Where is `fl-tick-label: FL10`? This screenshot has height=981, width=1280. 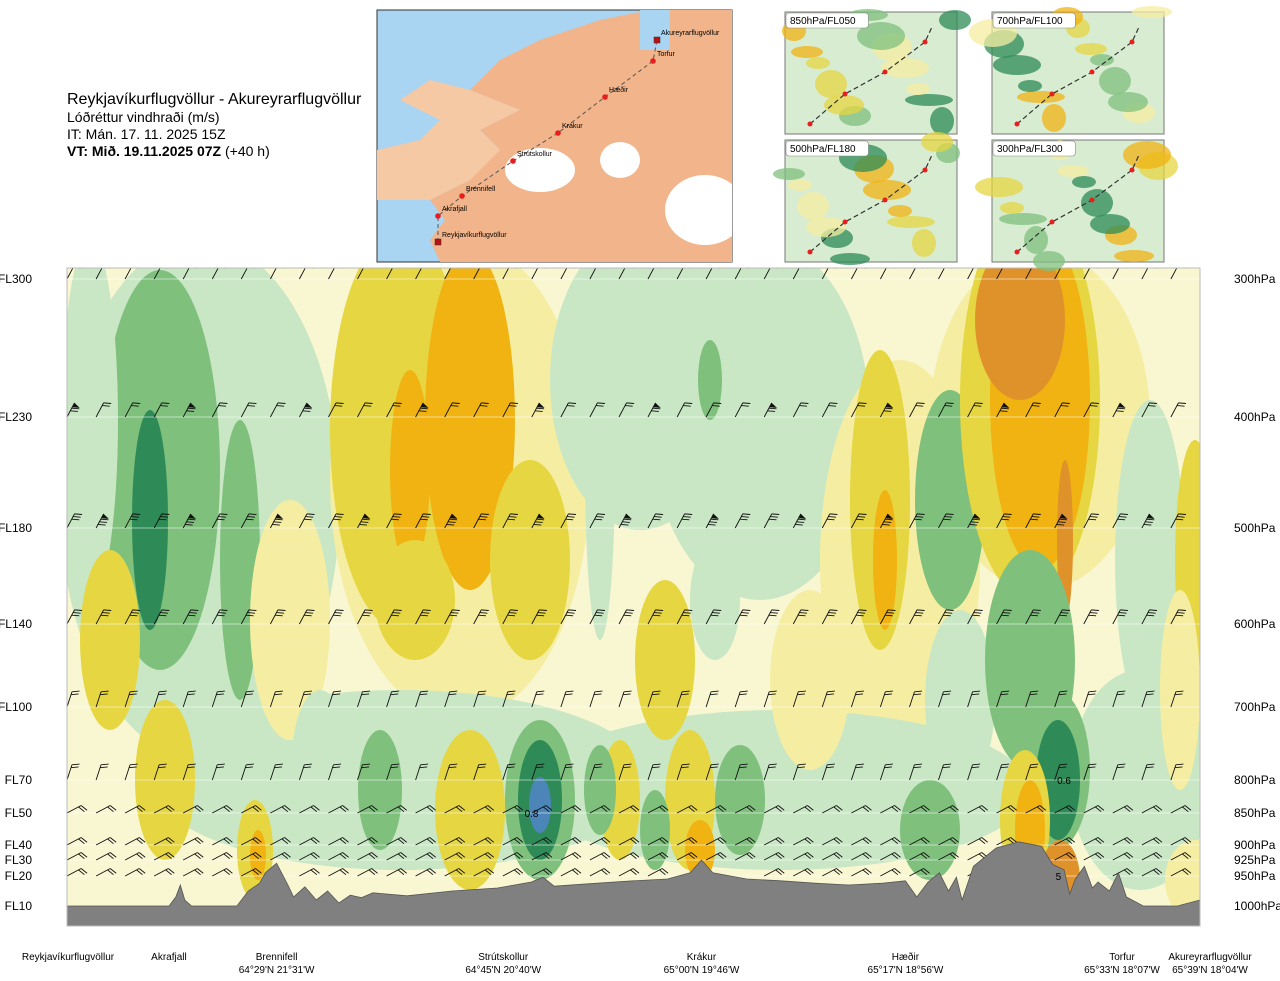
fl-tick-label: FL10 is located at coordinates (19, 906).